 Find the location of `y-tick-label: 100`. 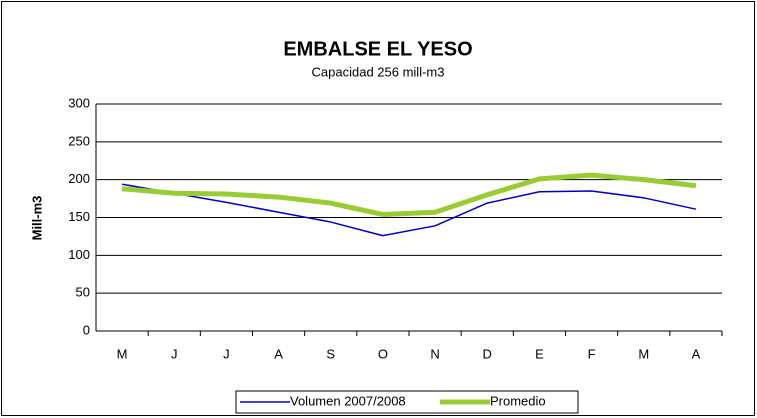

y-tick-label: 100 is located at coordinates (79, 254).